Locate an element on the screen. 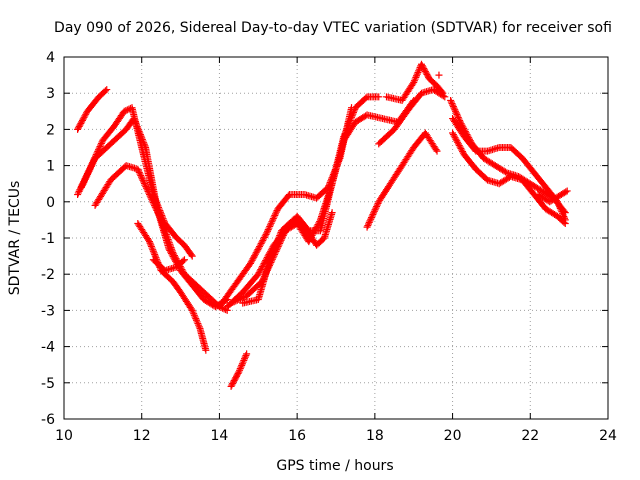  x-tick-label: 14 is located at coordinates (220, 436).